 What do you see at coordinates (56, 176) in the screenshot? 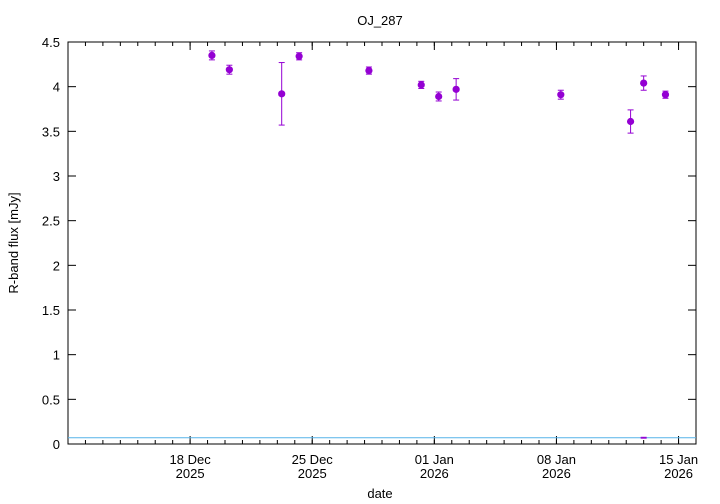
I see `y-tick-label: 3` at bounding box center [56, 176].